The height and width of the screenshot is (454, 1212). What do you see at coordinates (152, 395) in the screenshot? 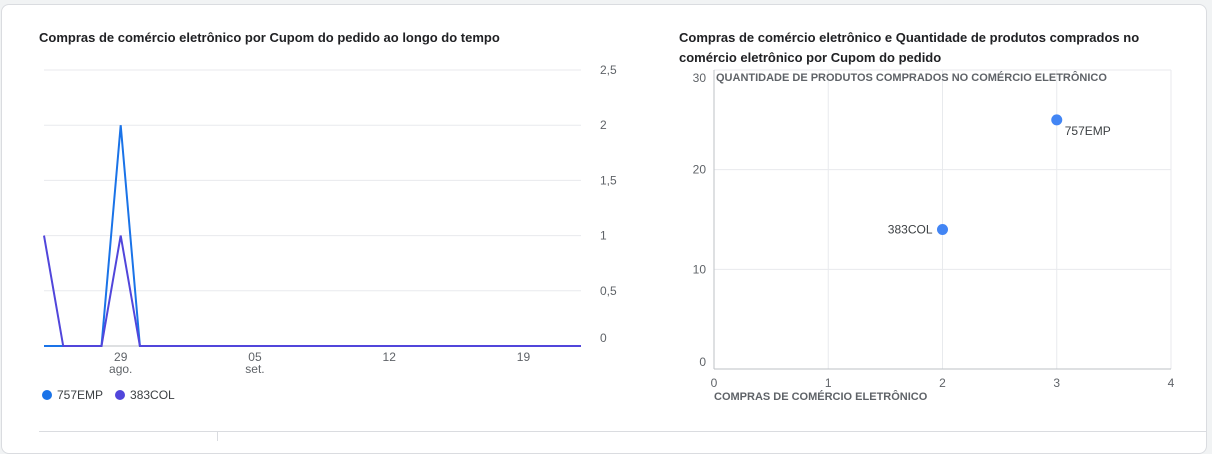
I see `legend-label: 383COL` at bounding box center [152, 395].